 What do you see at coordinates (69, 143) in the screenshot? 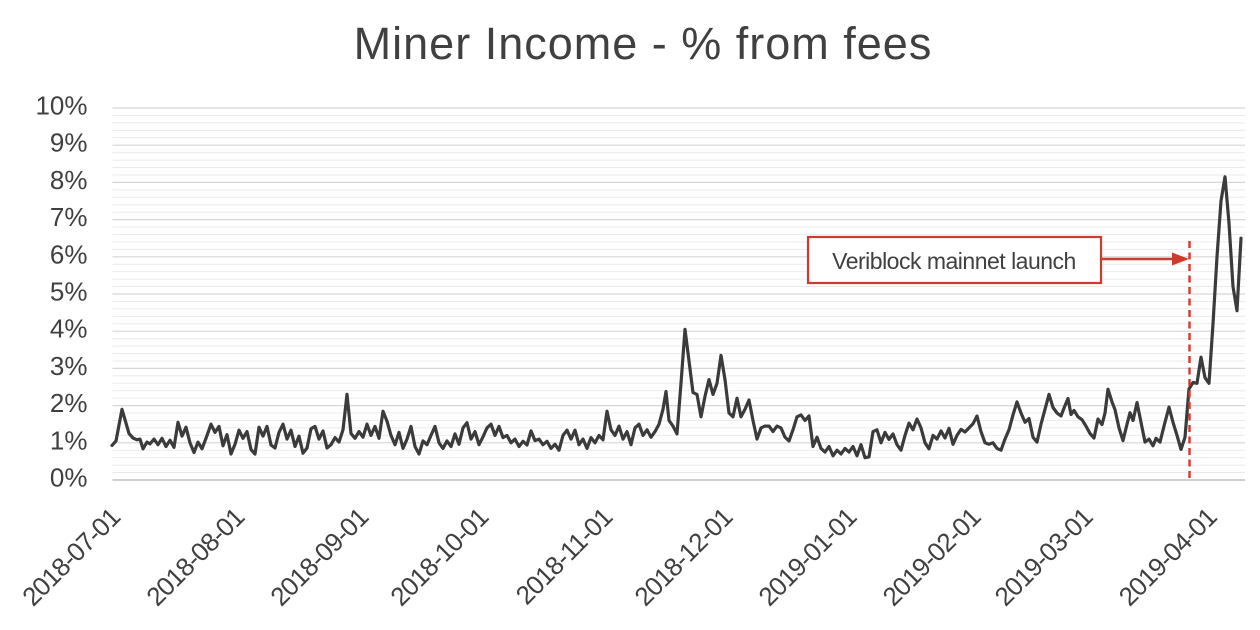
I see `svg-text: 9%` at bounding box center [69, 143].